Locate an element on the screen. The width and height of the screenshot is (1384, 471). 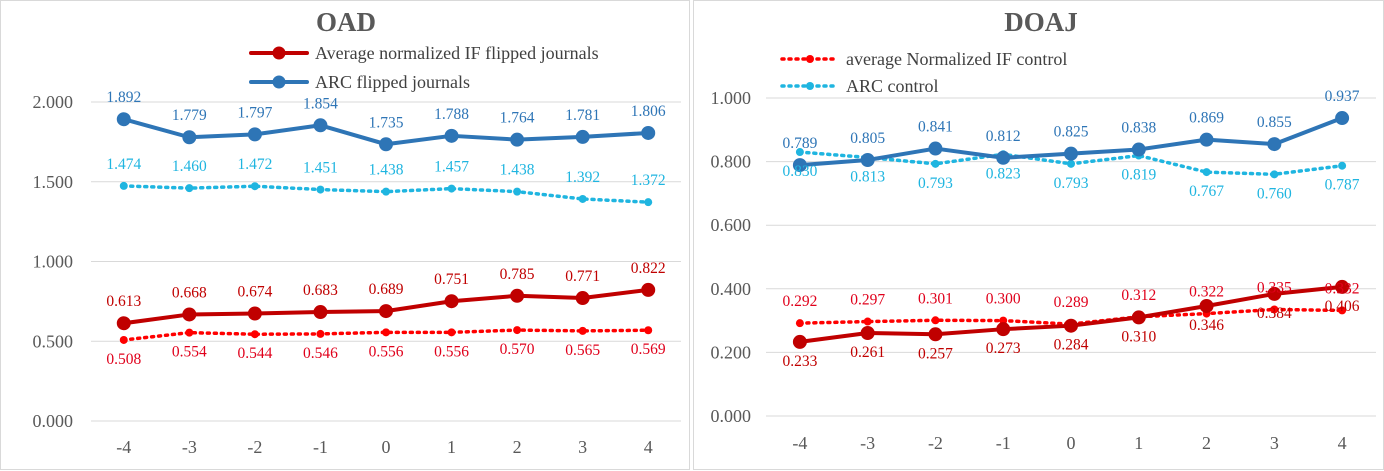
doaj-series-0-data-label: 0.332 is located at coordinates (1342, 288).